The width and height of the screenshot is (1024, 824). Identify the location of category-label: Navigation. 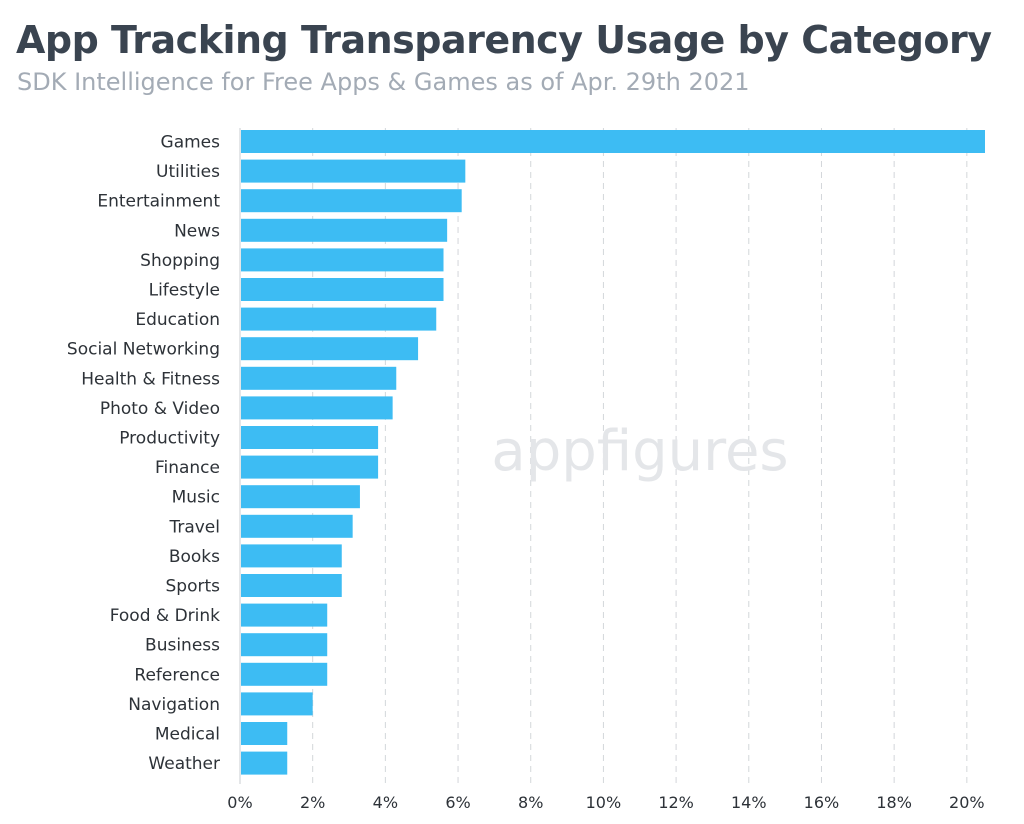
(174, 705).